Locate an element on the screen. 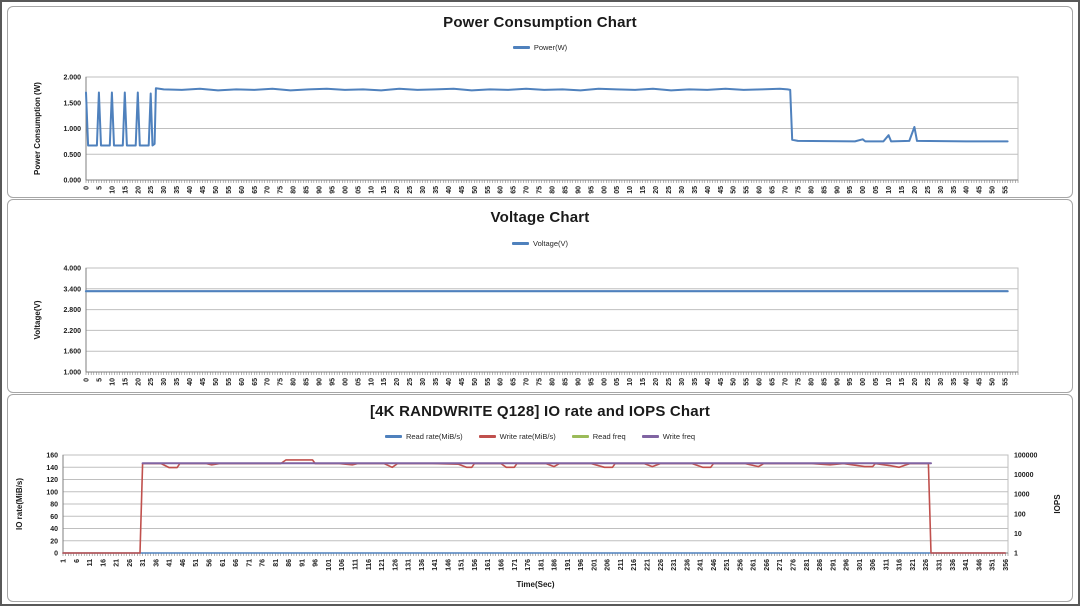  svg-text: 291 is located at coordinates (833, 565).